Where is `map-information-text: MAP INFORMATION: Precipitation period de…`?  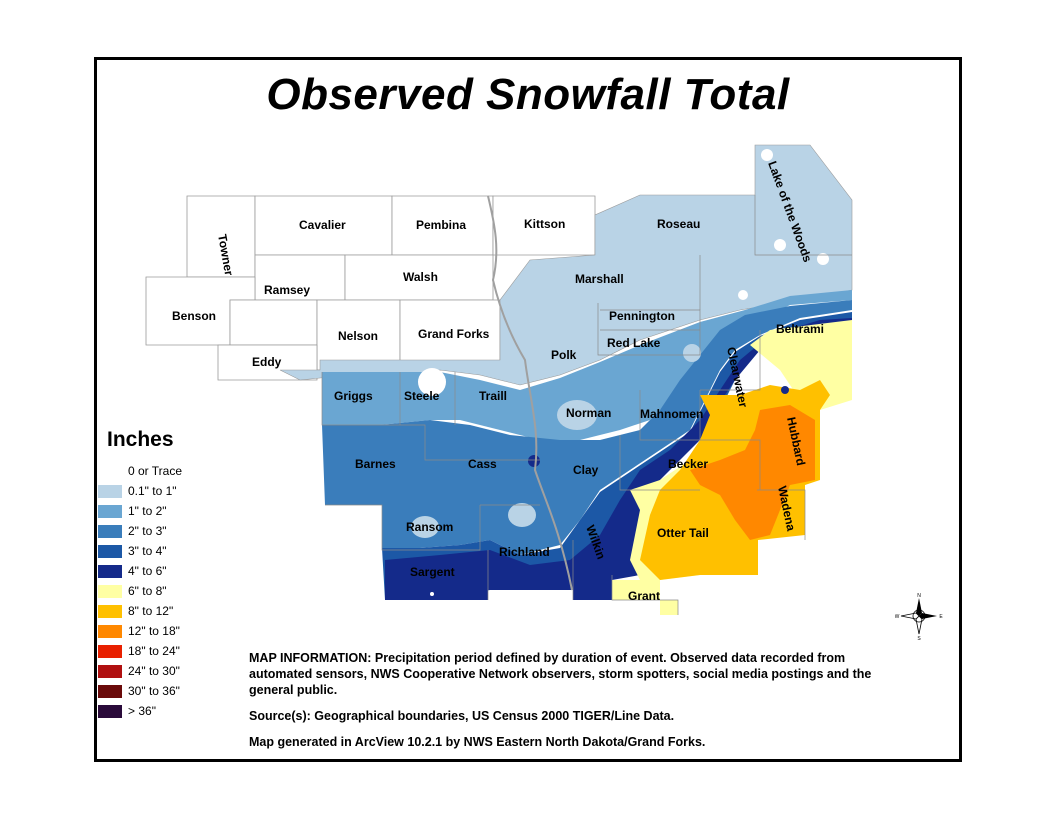 map-information-text: MAP INFORMATION: Precipitation period de… is located at coordinates (560, 674).